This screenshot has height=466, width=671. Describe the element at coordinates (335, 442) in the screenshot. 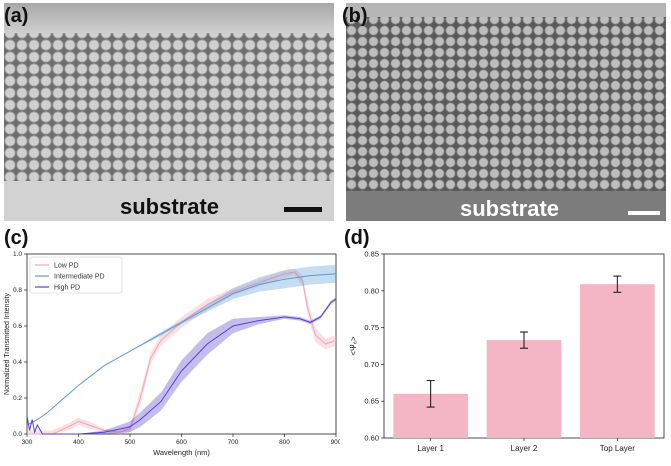

I see `x-tick-label: 900` at that location.